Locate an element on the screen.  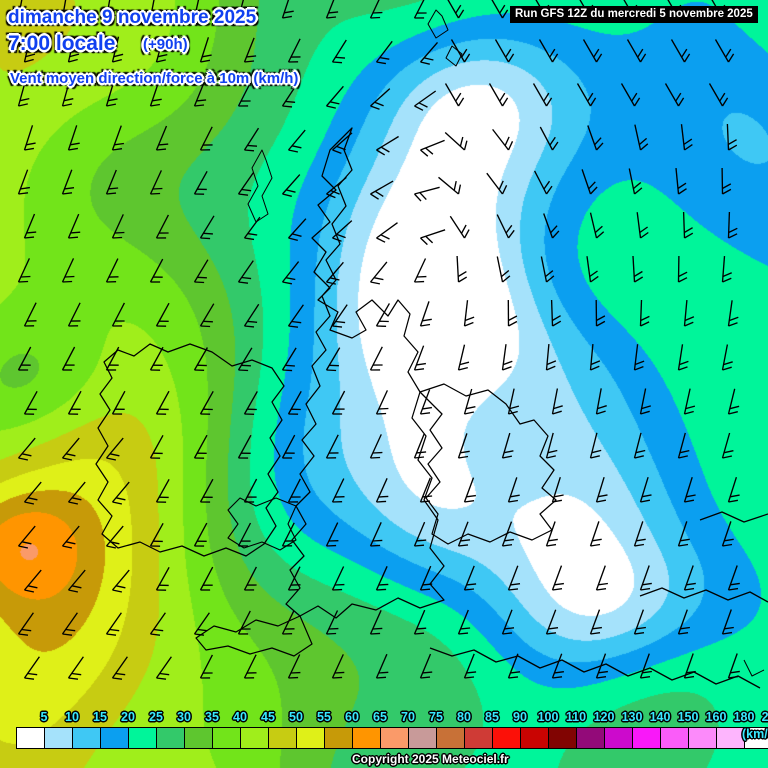
legend-tick: 160 is located at coordinates (716, 717).